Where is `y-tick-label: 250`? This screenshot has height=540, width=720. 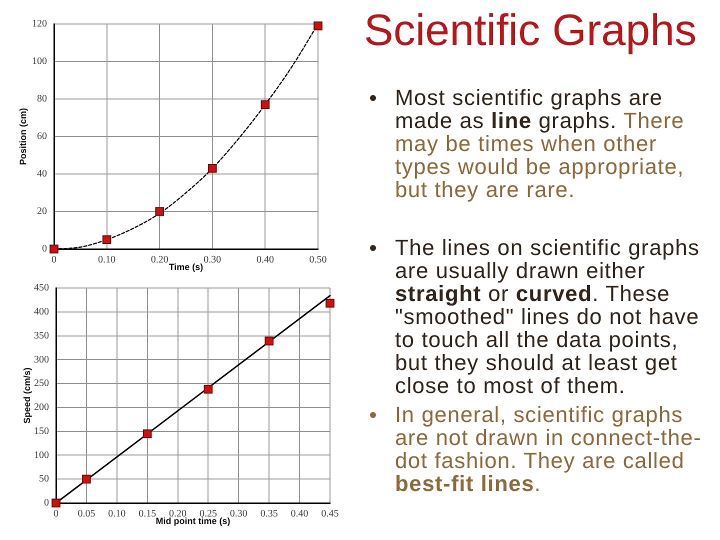
y-tick-label: 250 is located at coordinates (41, 384).